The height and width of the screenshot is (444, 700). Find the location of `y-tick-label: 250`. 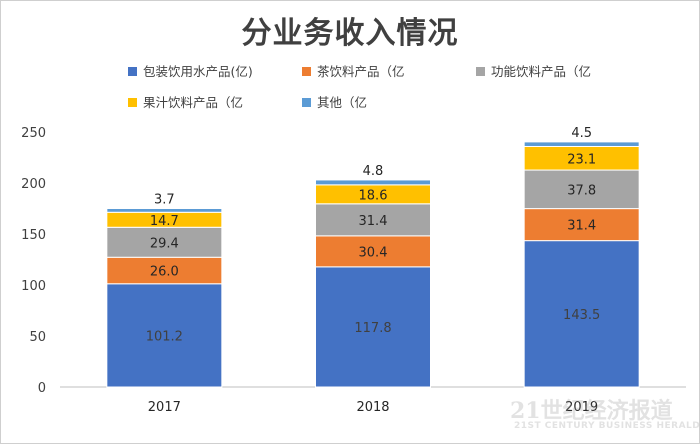

y-tick-label: 250 is located at coordinates (33, 133).